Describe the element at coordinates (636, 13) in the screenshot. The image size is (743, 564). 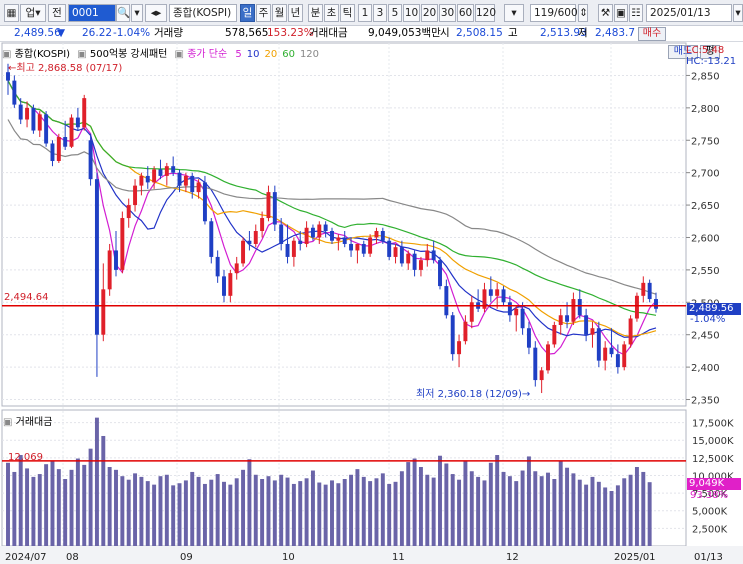
I see `calendar-icon: ☷` at that location.